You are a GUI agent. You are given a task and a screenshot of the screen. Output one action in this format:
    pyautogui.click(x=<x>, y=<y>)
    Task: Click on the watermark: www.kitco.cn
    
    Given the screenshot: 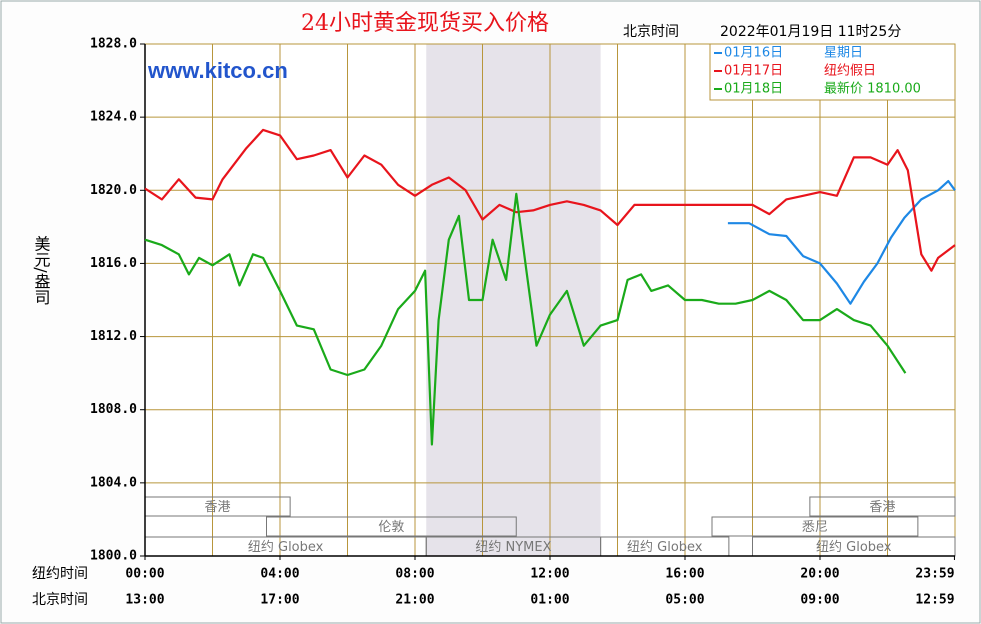 What is the action you would take?
    pyautogui.click(x=217, y=70)
    